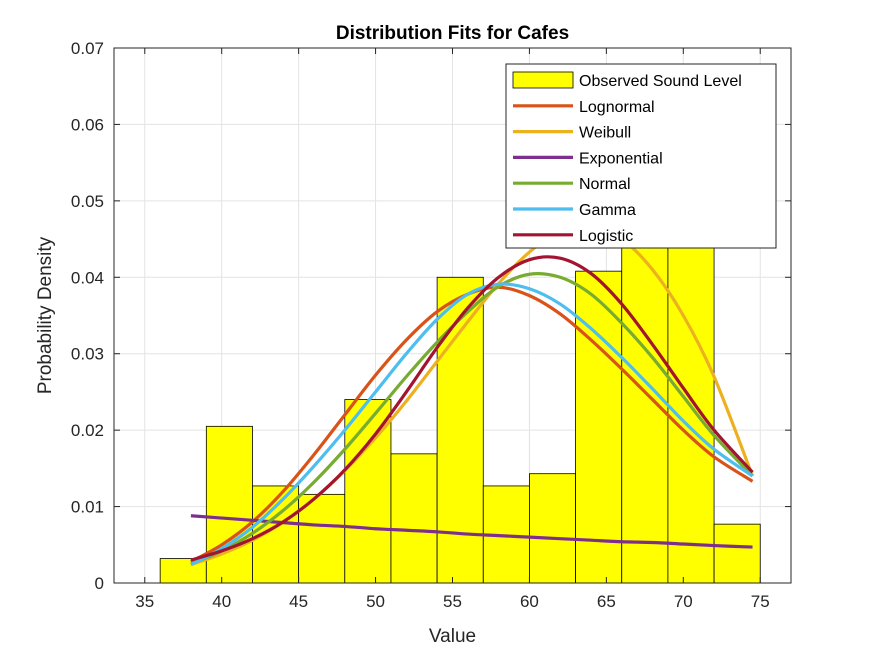 This screenshot has width=875, height=656. Describe the element at coordinates (375, 601) in the screenshot. I see `x-tick-label: 50` at that location.